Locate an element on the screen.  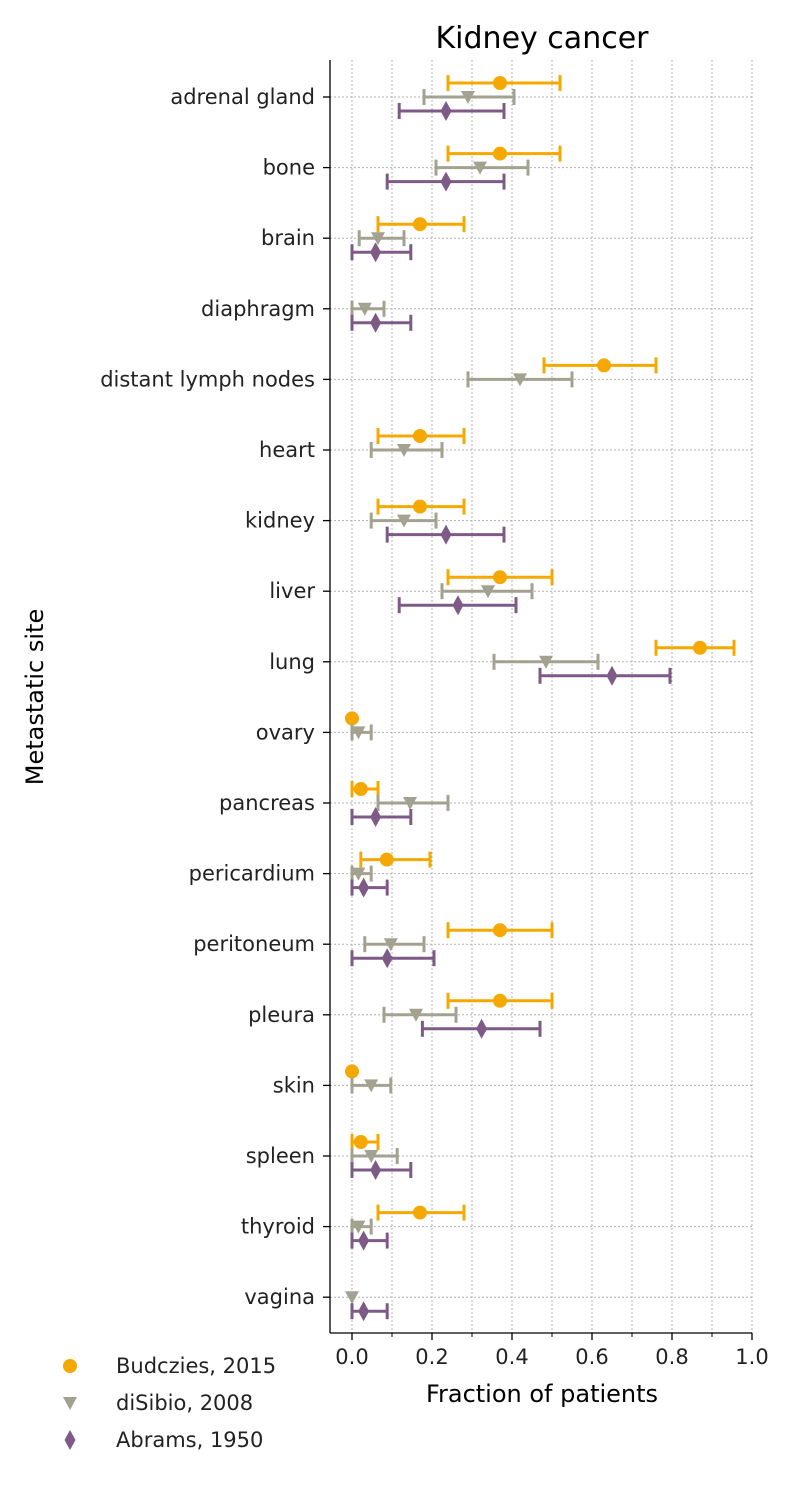
y-tick-label: peritoneum is located at coordinates (254, 944).